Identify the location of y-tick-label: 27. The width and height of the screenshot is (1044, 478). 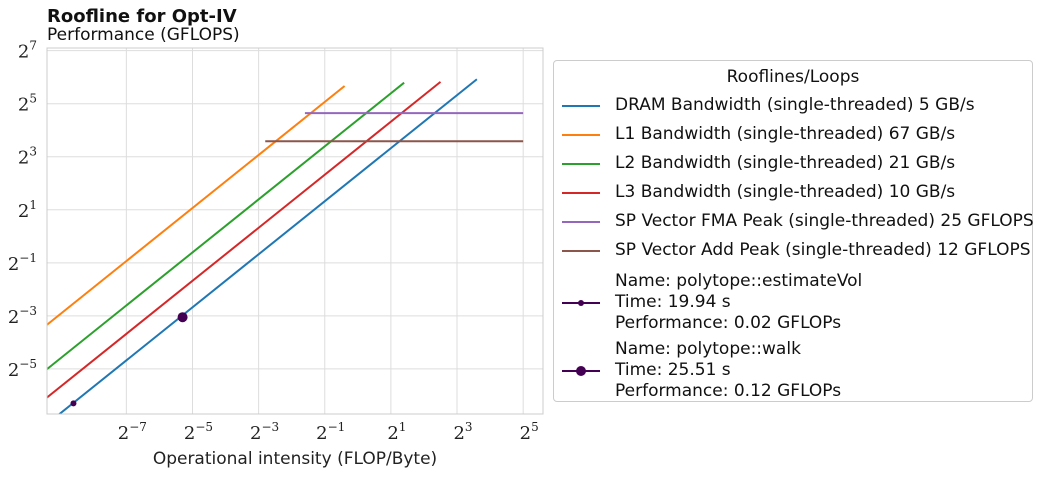
(27, 51).